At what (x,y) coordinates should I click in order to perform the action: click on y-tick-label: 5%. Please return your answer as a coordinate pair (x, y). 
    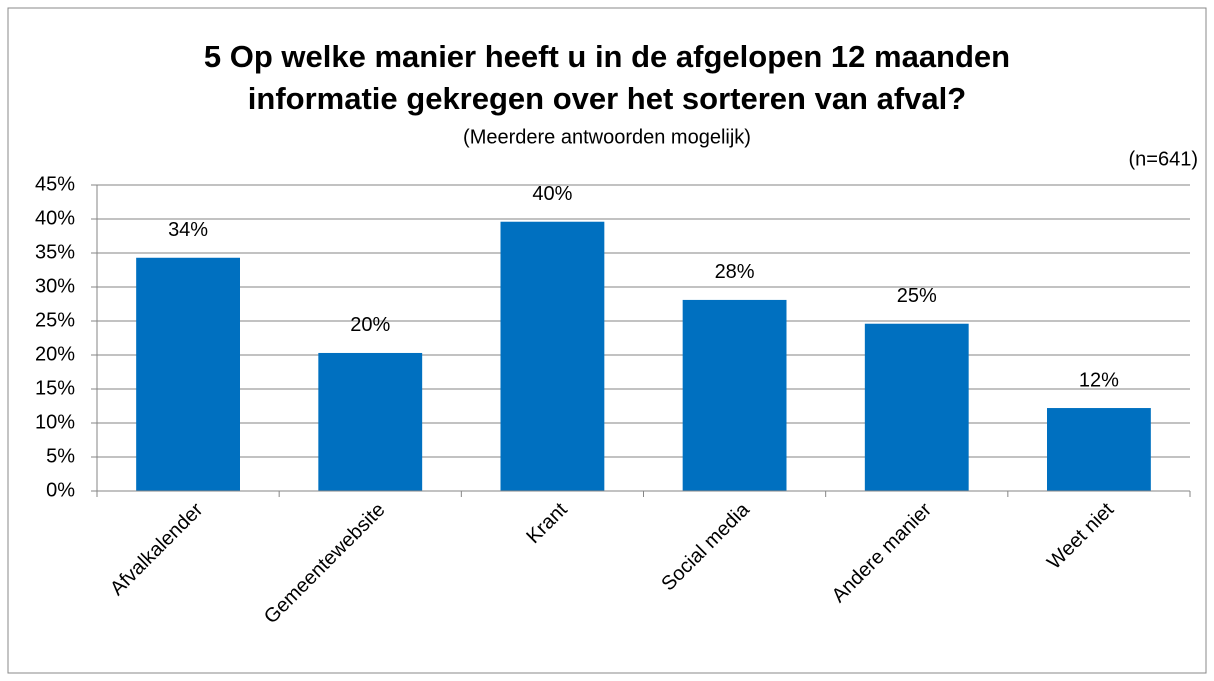
    Looking at the image, I should click on (60, 456).